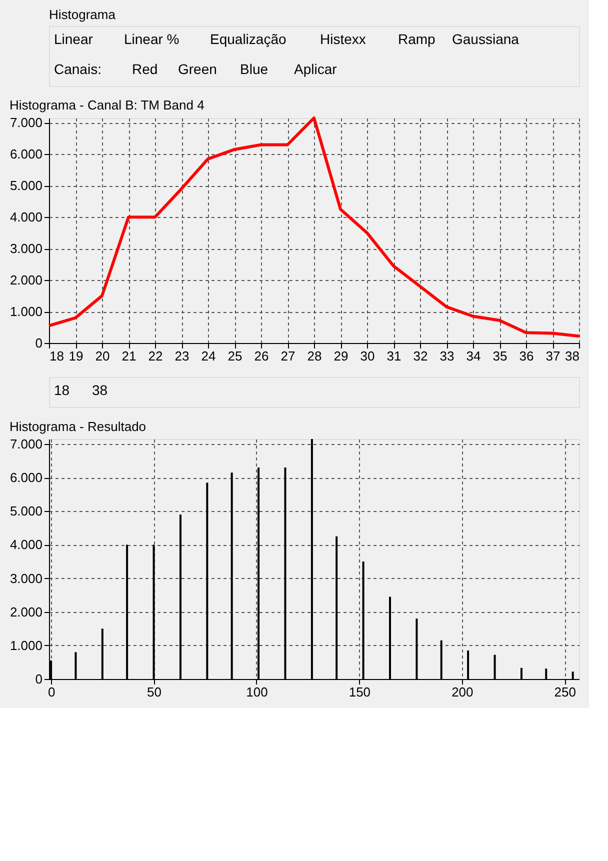  I want to click on text: Red, so click(145, 69).